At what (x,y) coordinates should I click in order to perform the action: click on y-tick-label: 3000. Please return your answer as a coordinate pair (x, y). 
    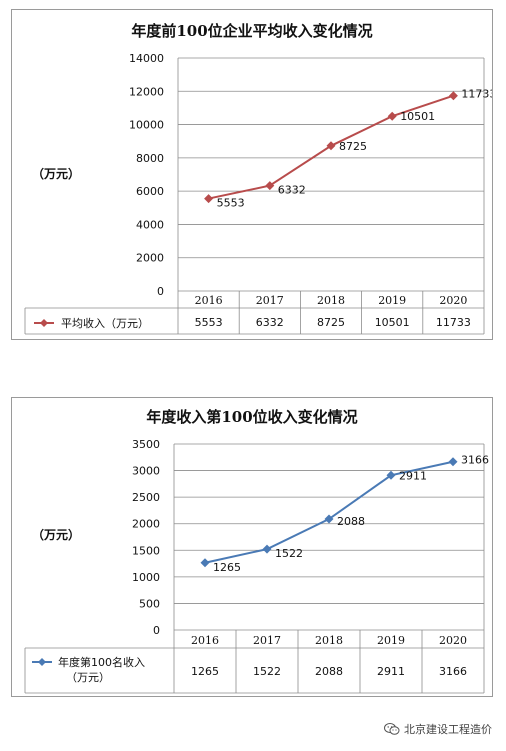
    Looking at the image, I should click on (146, 471).